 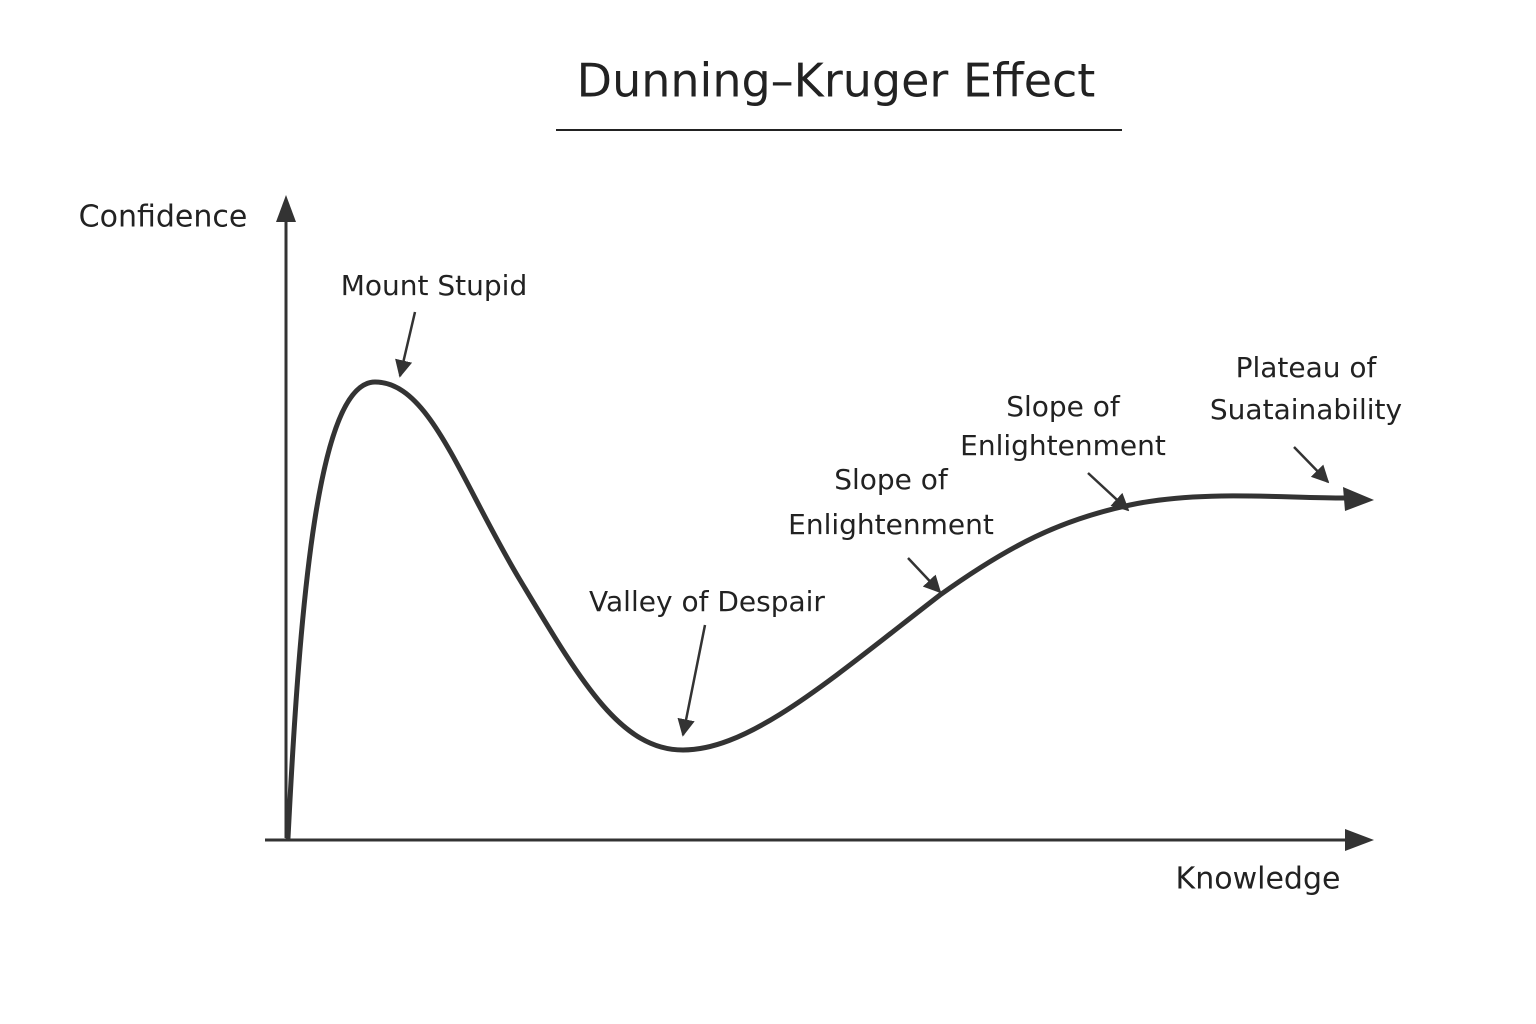 I want to click on annotation-label: Suatainability, so click(x=1306, y=409).